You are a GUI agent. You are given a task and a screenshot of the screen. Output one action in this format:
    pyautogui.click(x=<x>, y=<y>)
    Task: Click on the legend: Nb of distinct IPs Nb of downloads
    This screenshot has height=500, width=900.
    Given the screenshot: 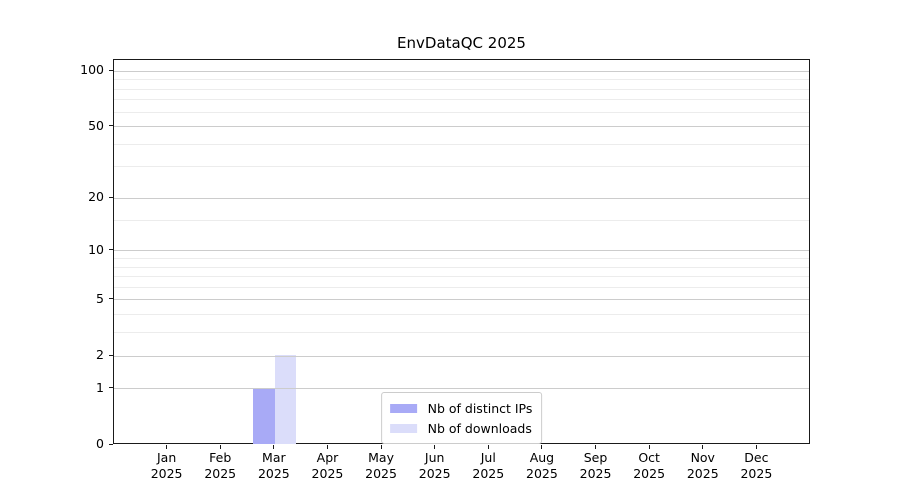 What is the action you would take?
    pyautogui.click(x=461, y=418)
    